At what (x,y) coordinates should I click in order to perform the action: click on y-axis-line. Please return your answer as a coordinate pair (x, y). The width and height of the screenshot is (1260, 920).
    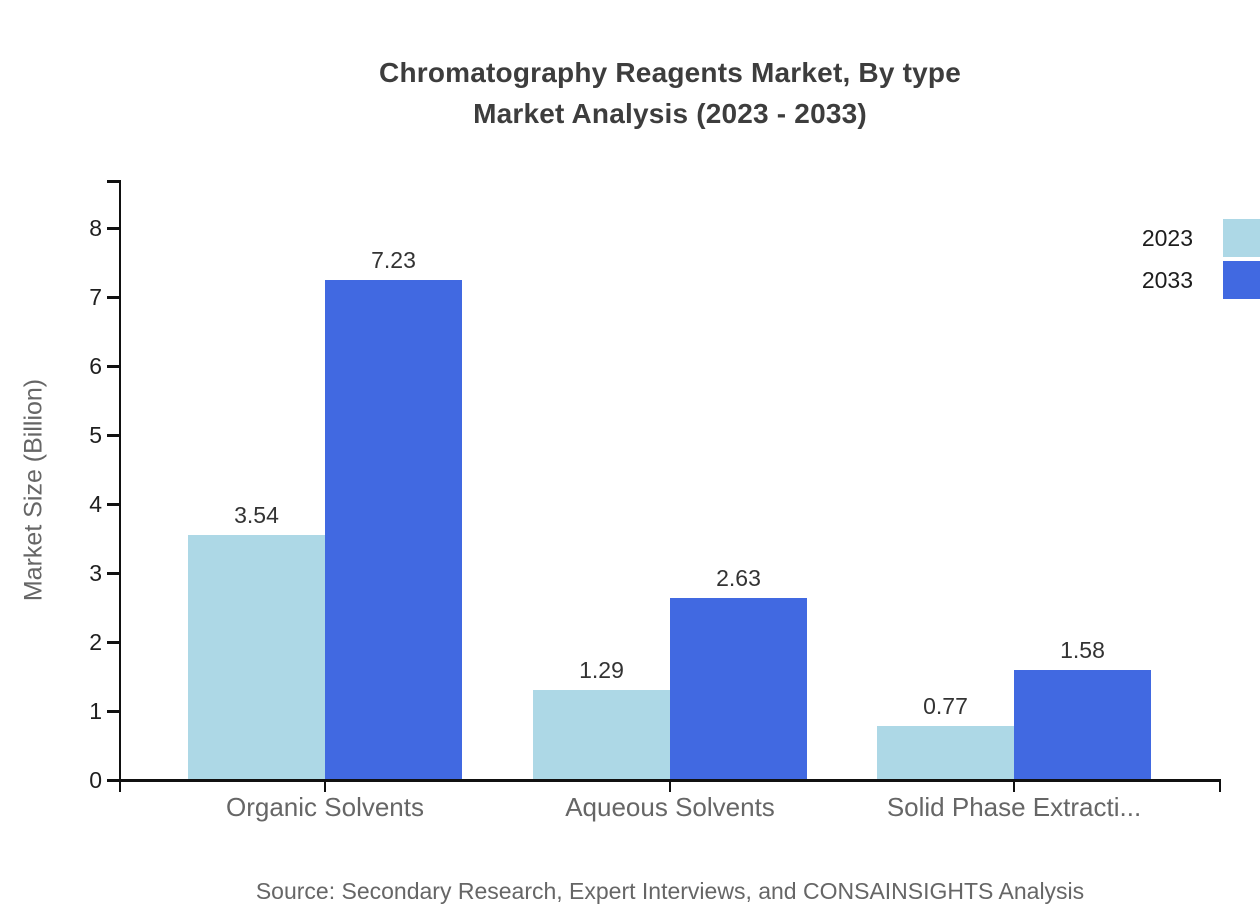
    Looking at the image, I should click on (120, 486).